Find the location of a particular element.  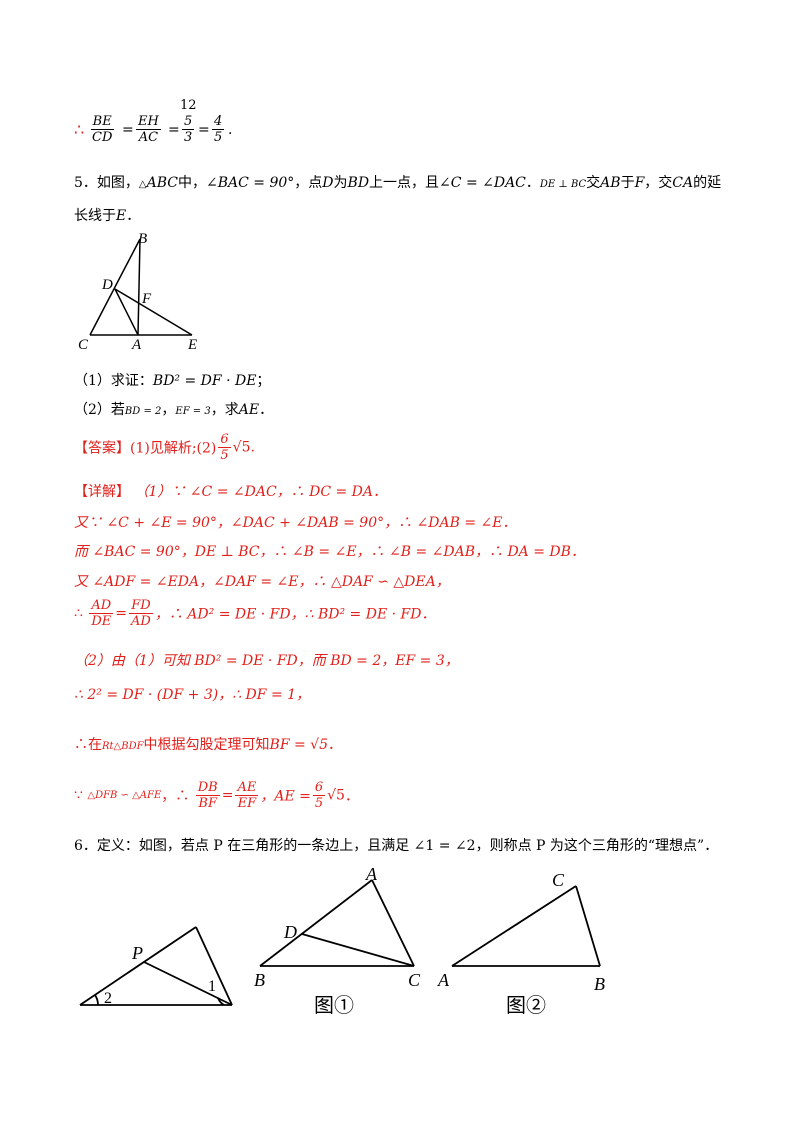

fraction-top-value: 12 is located at coordinates (188, 105).